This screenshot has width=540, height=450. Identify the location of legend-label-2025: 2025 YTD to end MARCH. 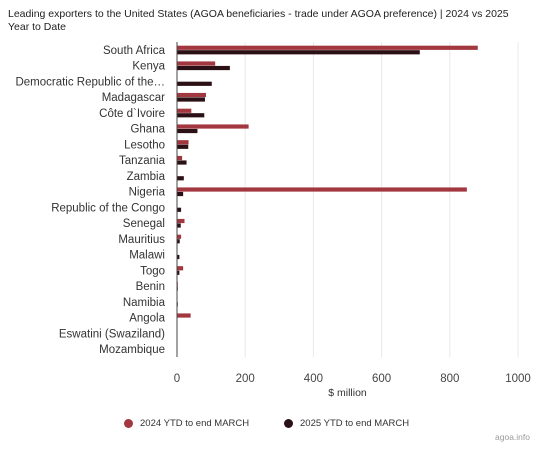
(355, 423).